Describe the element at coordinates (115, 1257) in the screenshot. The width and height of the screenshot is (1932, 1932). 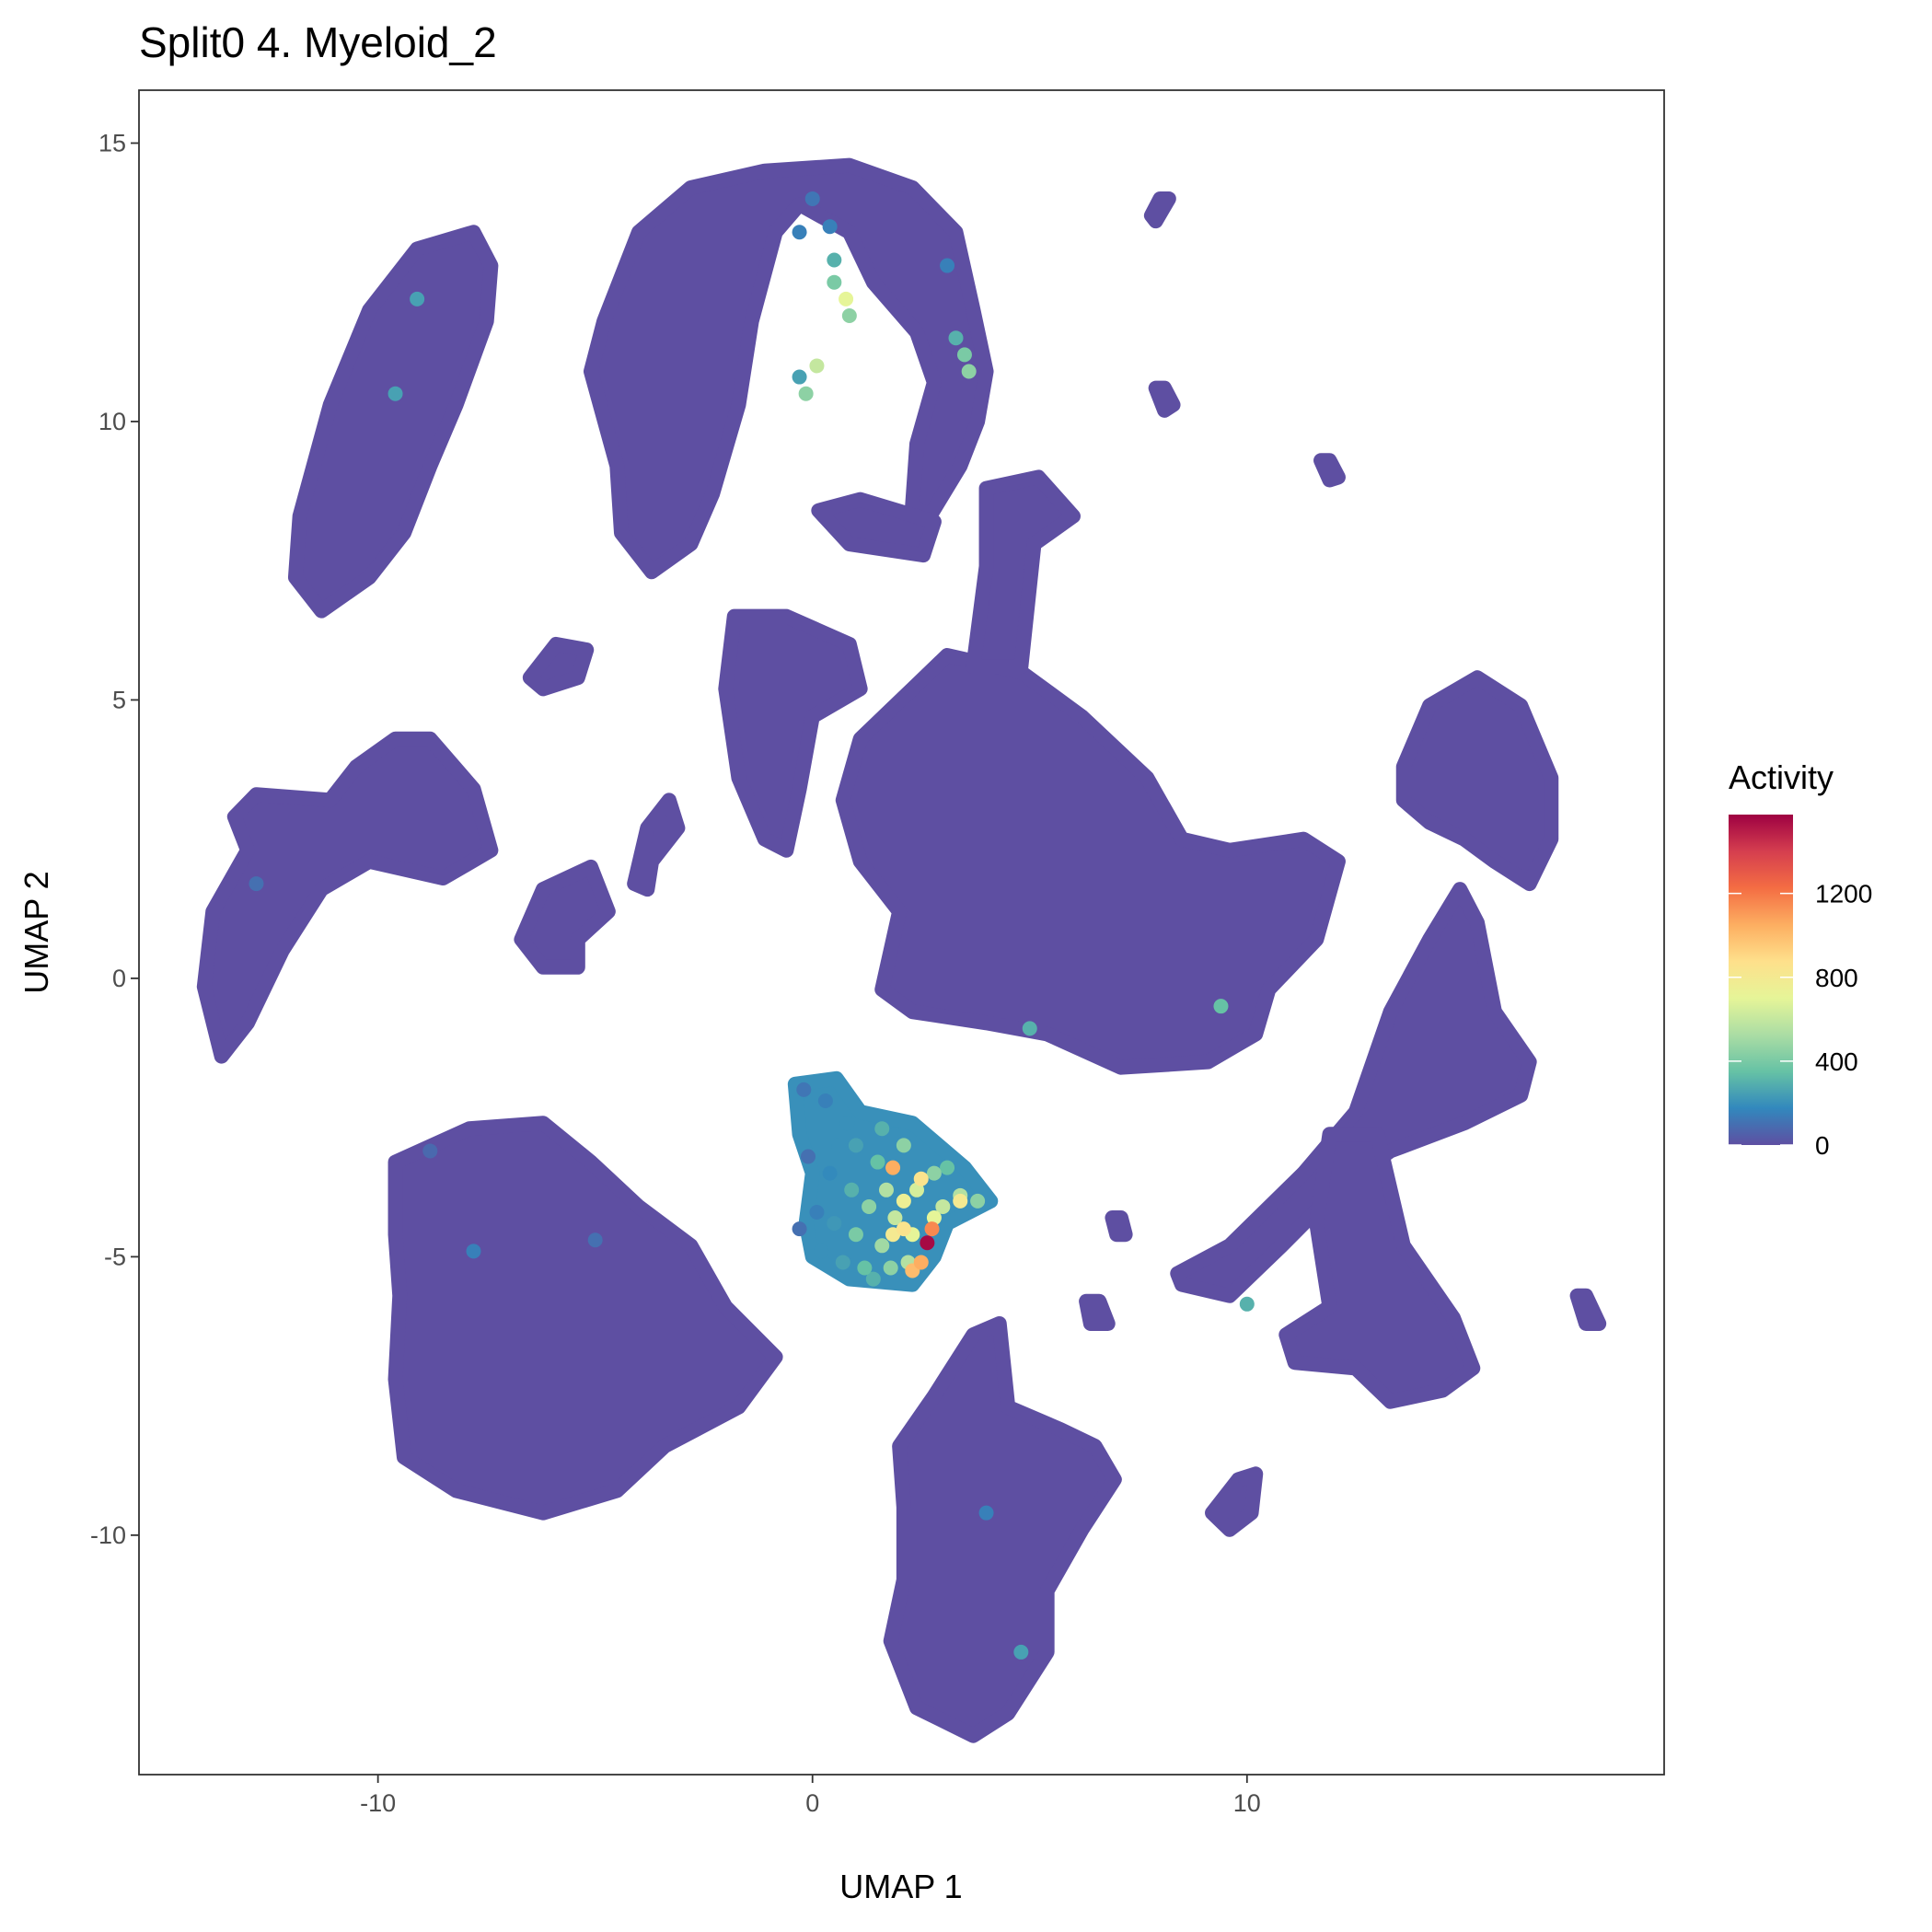
I see `y-tick-label: -5` at that location.